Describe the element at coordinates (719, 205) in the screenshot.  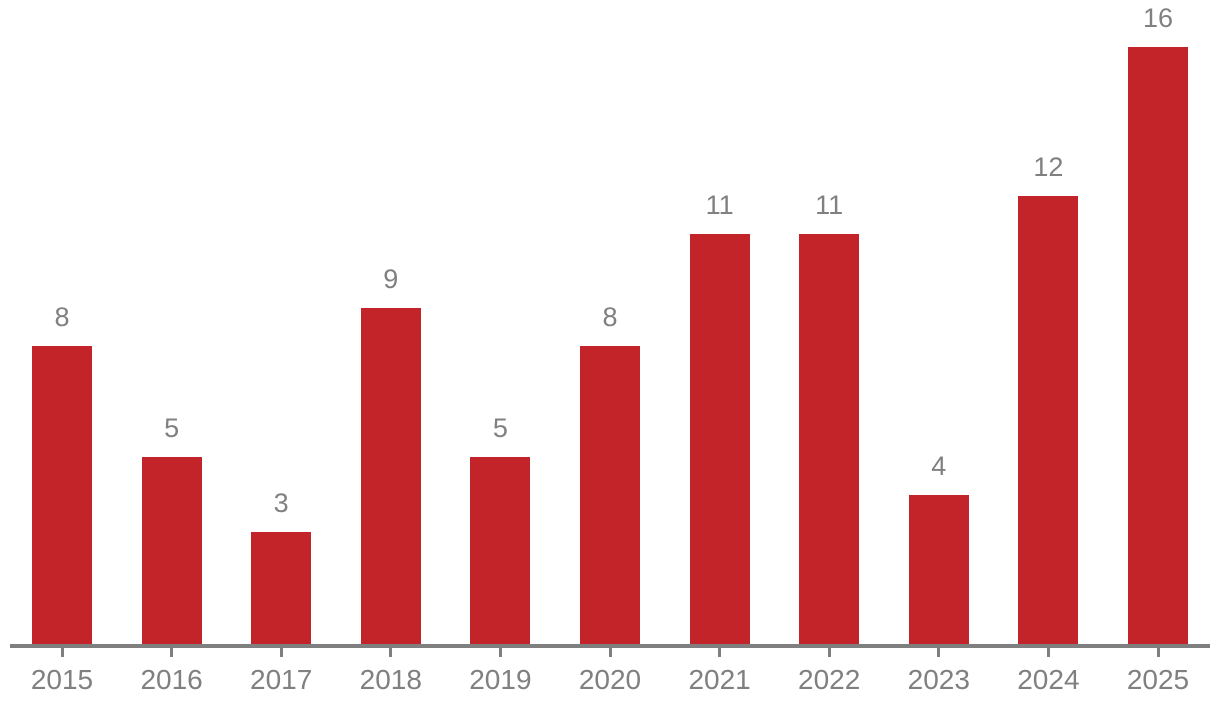
I see `value-label-2021: 11` at that location.